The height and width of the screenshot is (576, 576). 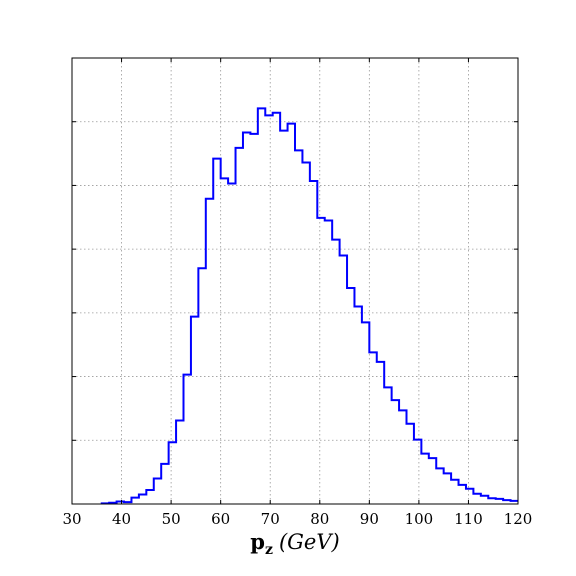 What do you see at coordinates (369, 519) in the screenshot?
I see `x-tick-label: 90` at bounding box center [369, 519].